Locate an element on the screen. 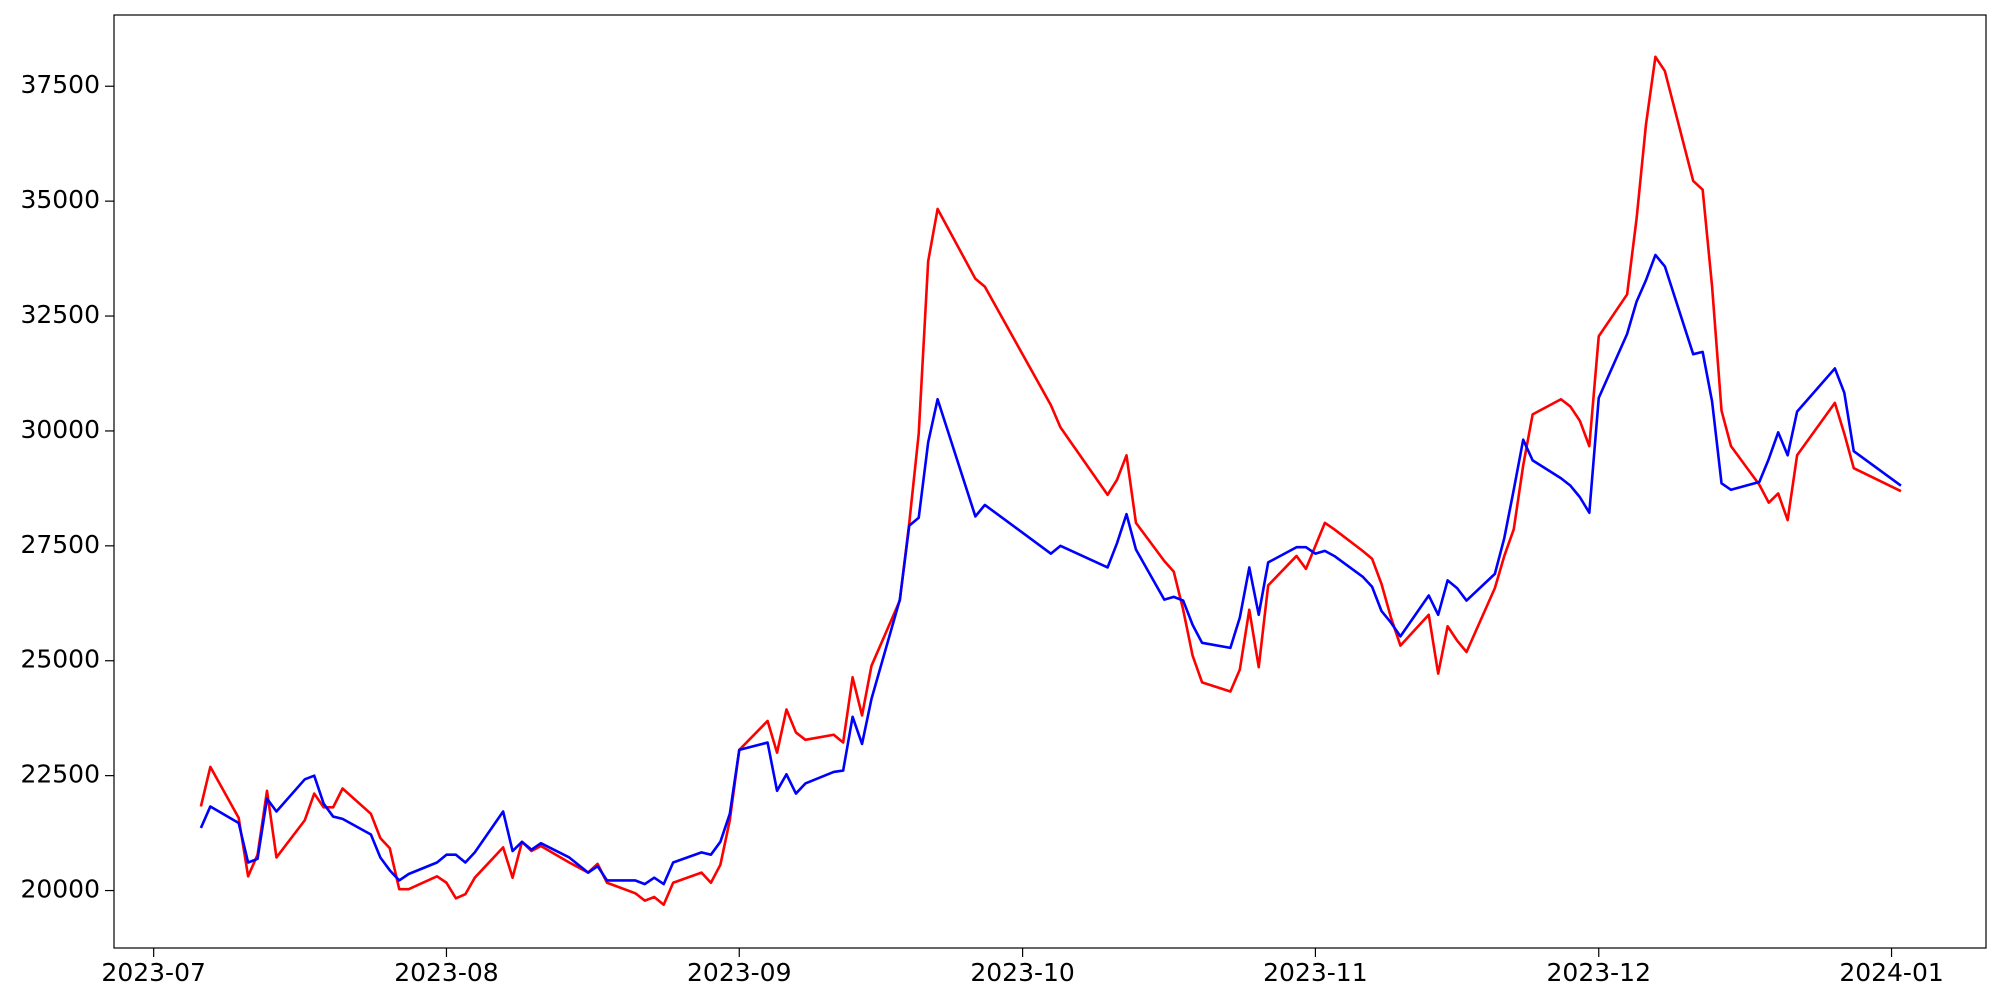 The height and width of the screenshot is (1000, 2000). x-tick-label: 2023-10 is located at coordinates (1022, 972).